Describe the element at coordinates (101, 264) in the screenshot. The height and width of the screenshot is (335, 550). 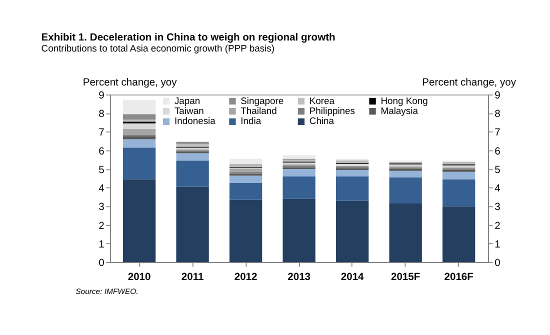
I see `y-tick-label: 0` at that location.